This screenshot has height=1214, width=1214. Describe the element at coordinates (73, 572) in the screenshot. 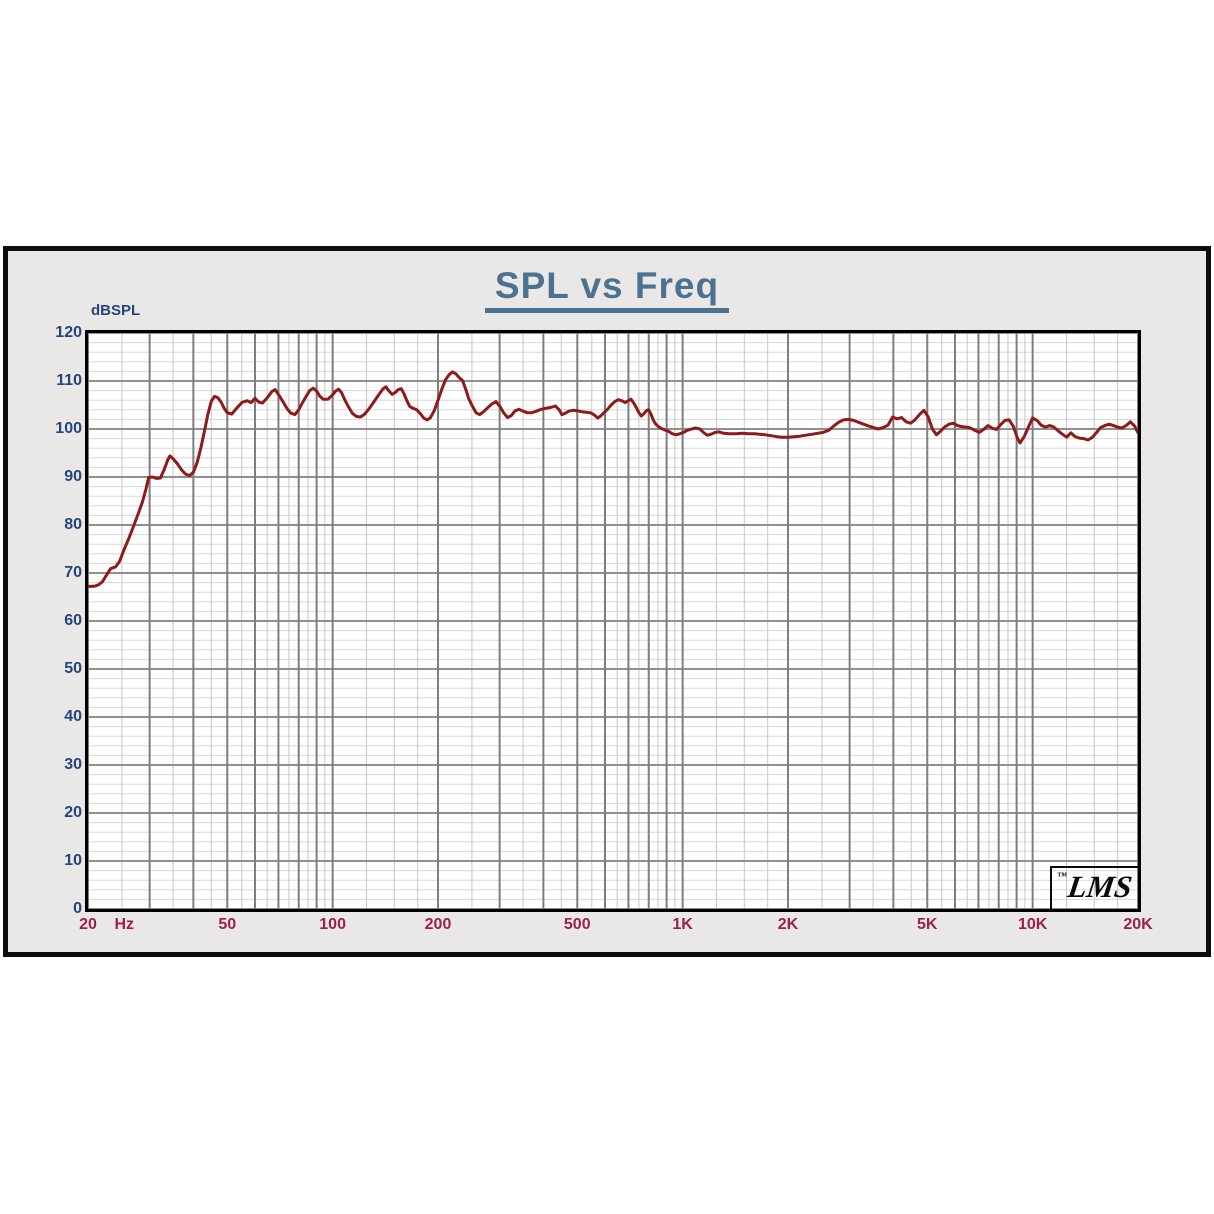

I see `y-tick-label: 70` at that location.